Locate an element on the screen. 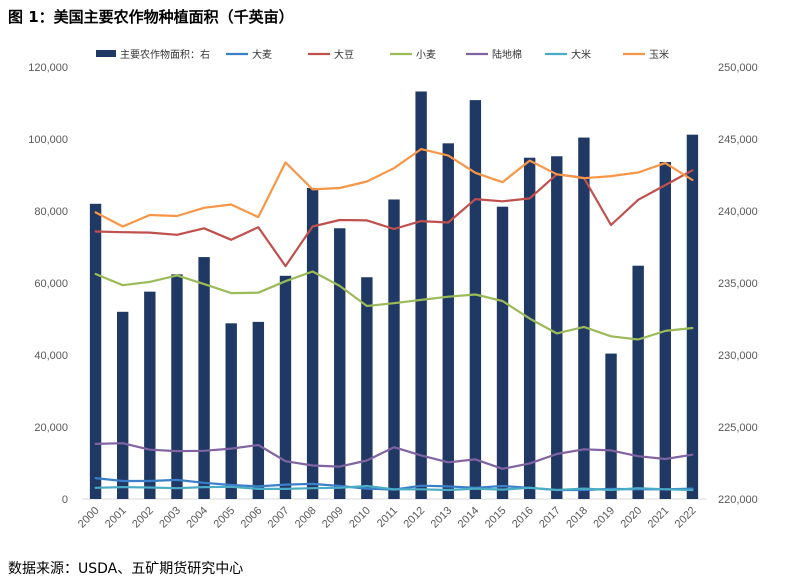 The height and width of the screenshot is (587, 788). x-tick-label: 2013 is located at coordinates (442, 518).